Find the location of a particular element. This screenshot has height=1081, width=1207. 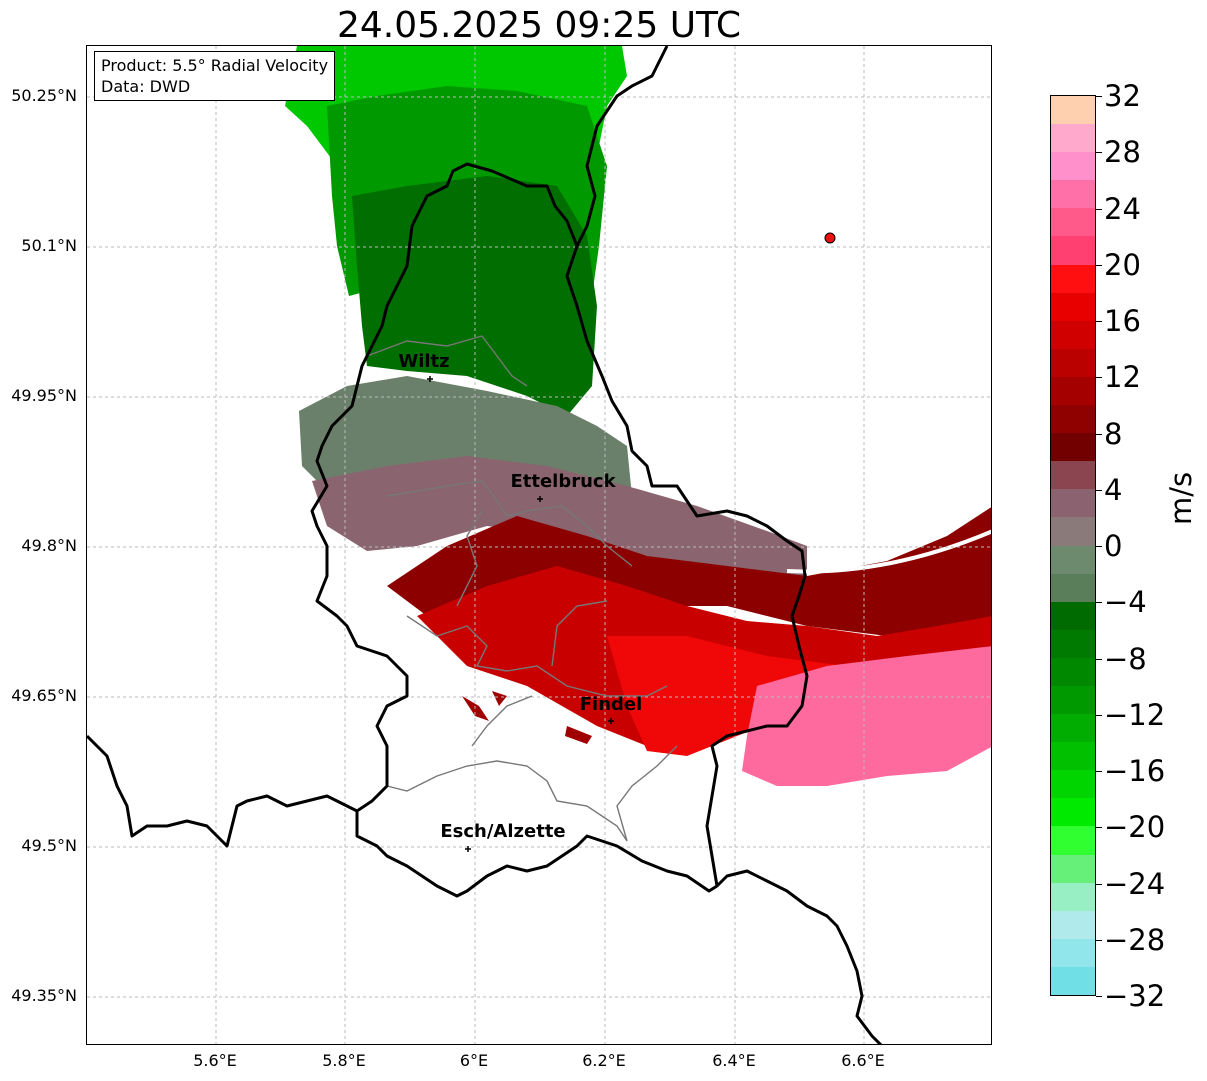

lat-tick-label: 50.1°N is located at coordinates (49, 245).